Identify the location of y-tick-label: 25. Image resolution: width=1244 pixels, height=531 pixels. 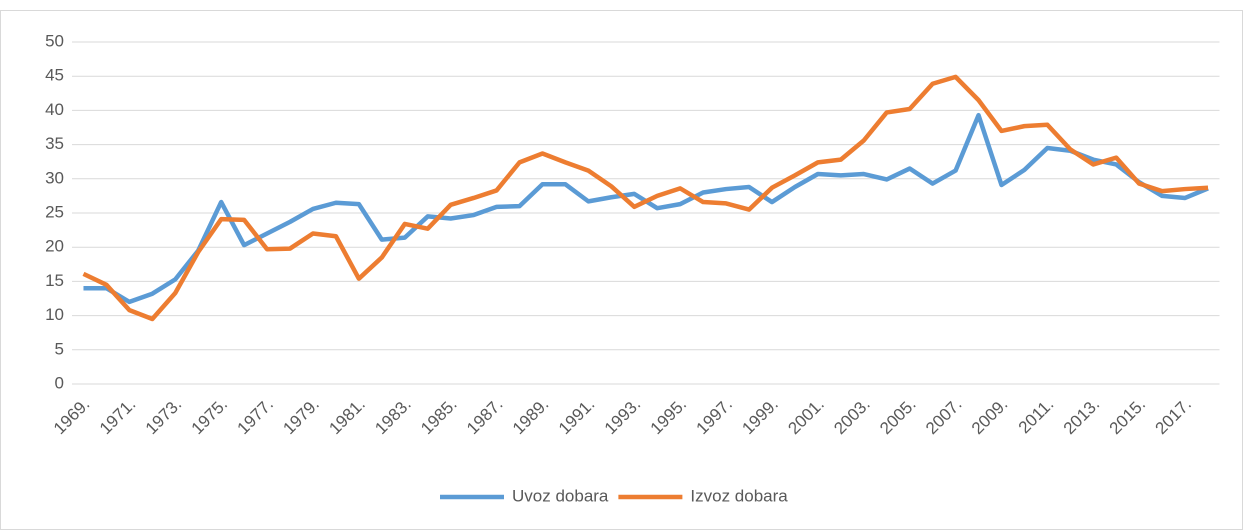
(54, 211).